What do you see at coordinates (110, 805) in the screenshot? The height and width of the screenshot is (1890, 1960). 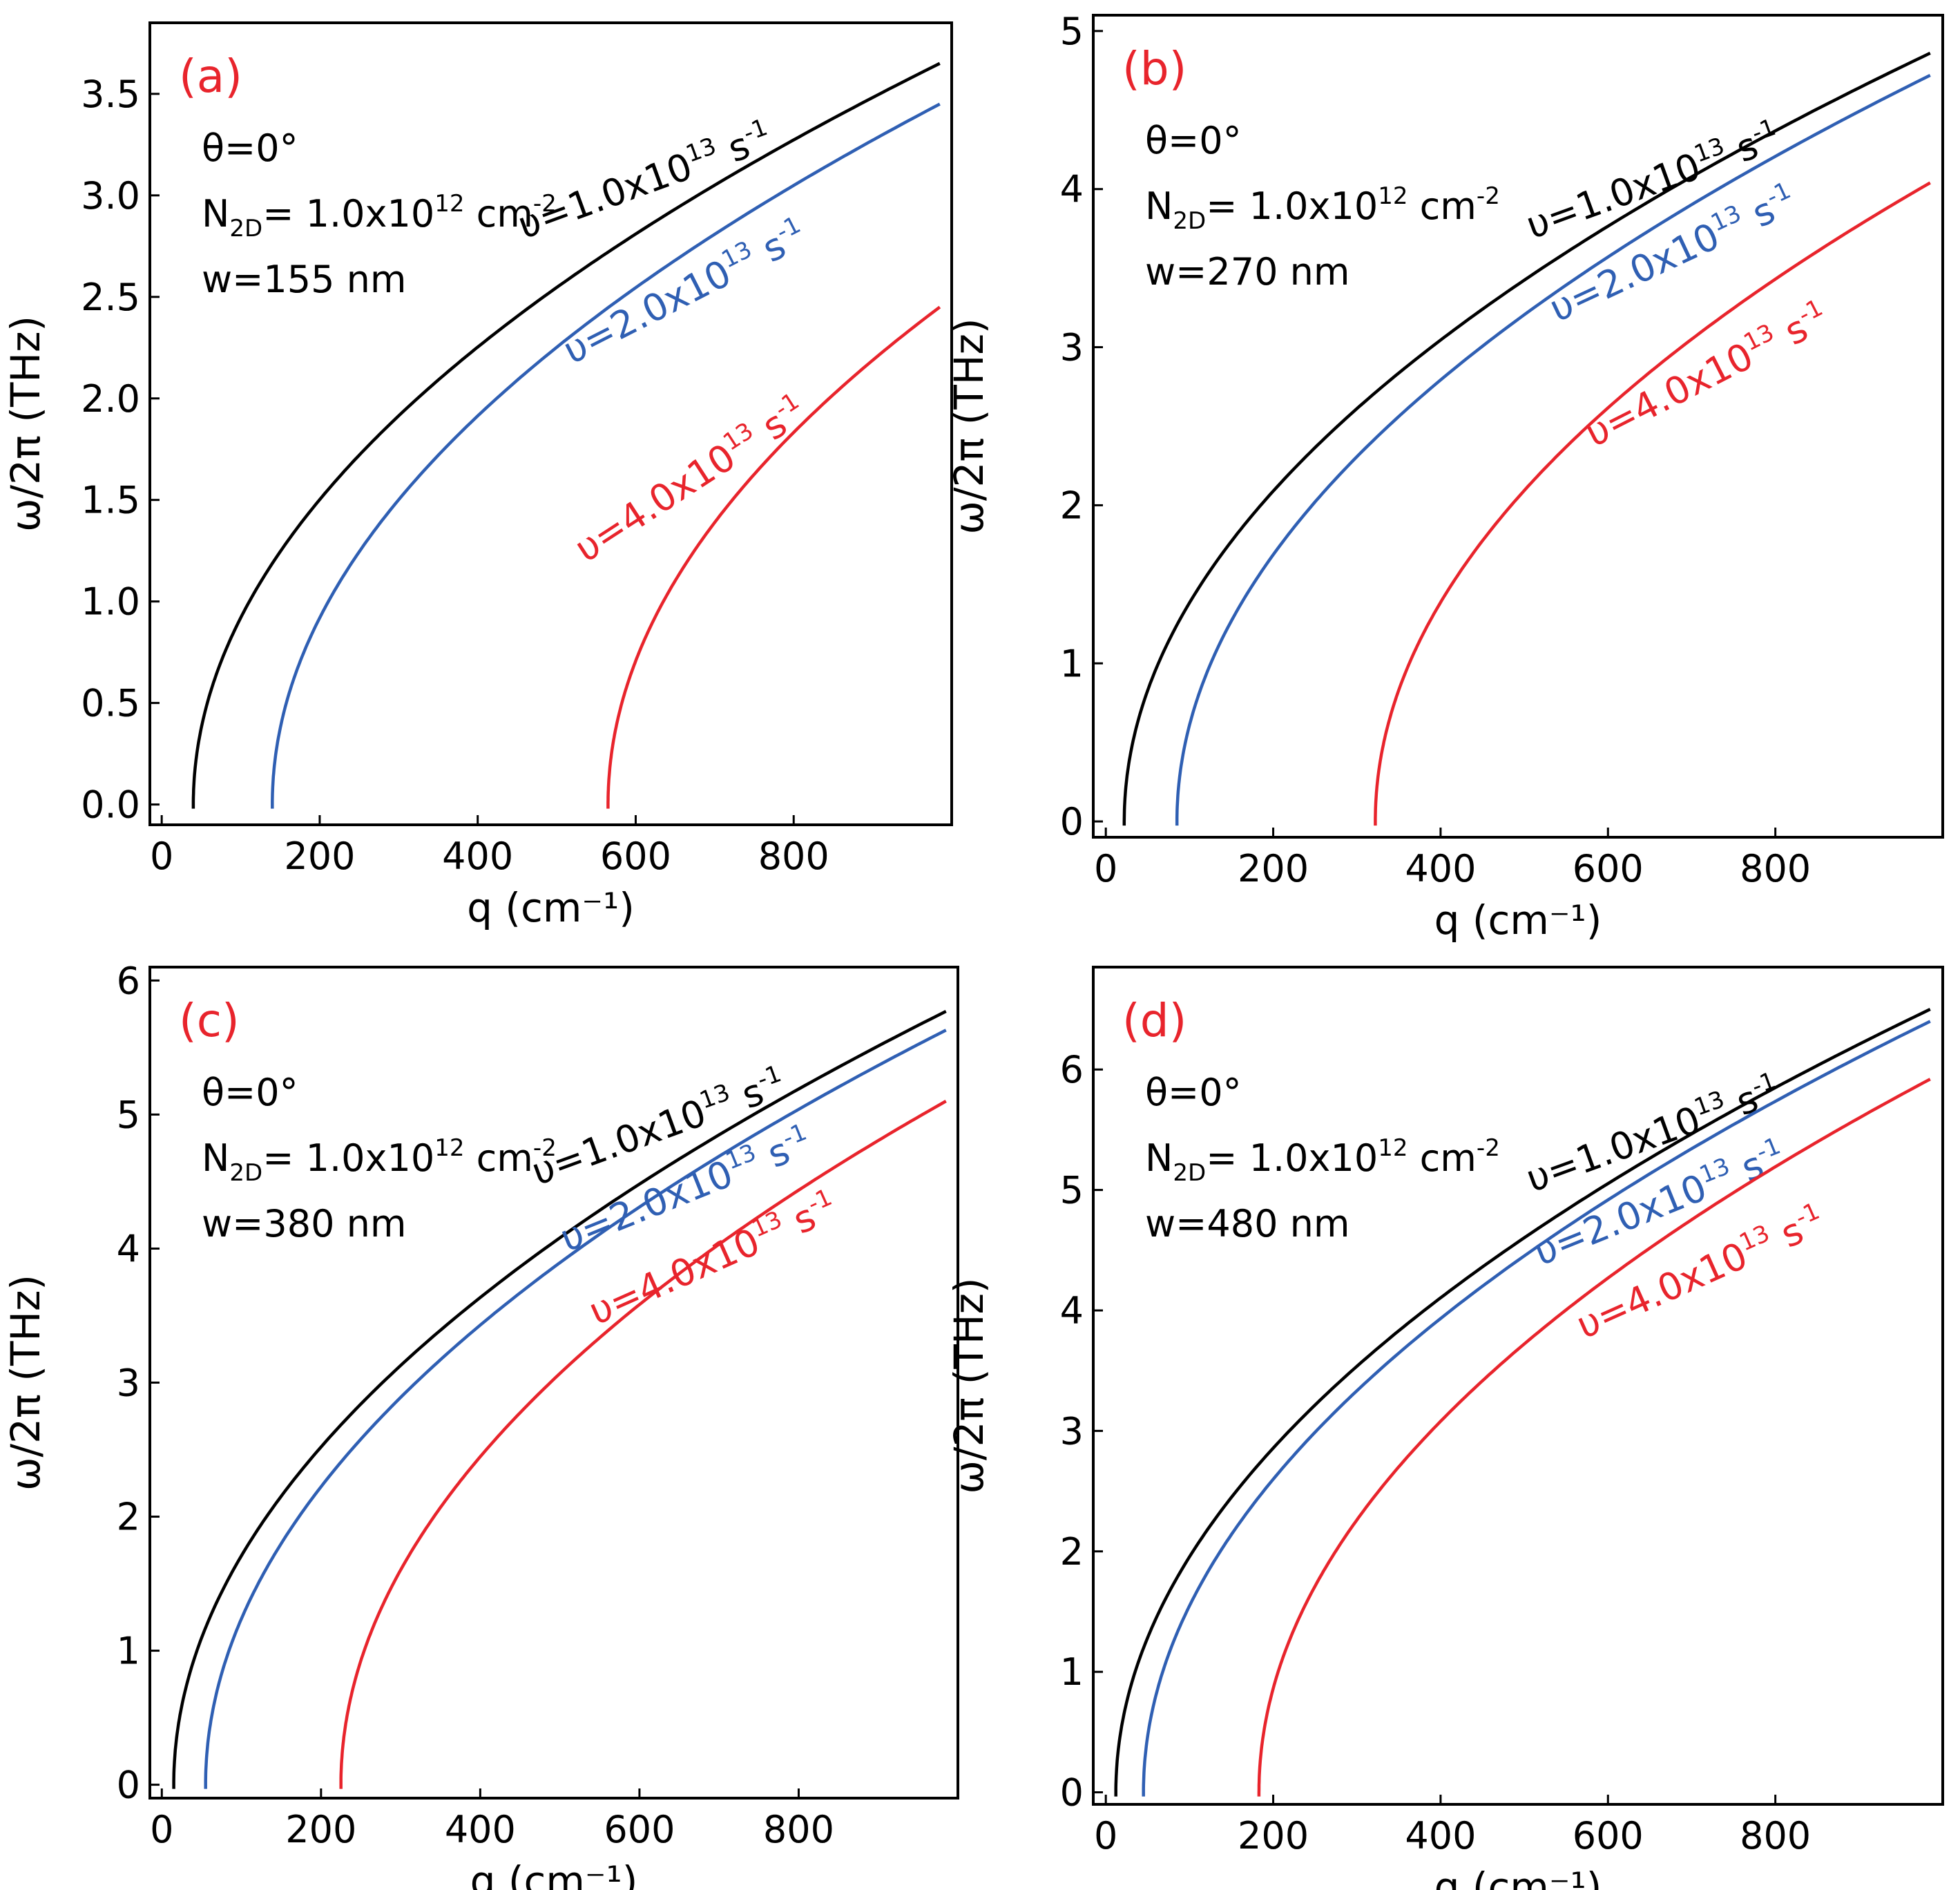 I see `y-tick-label: 0.0` at bounding box center [110, 805].